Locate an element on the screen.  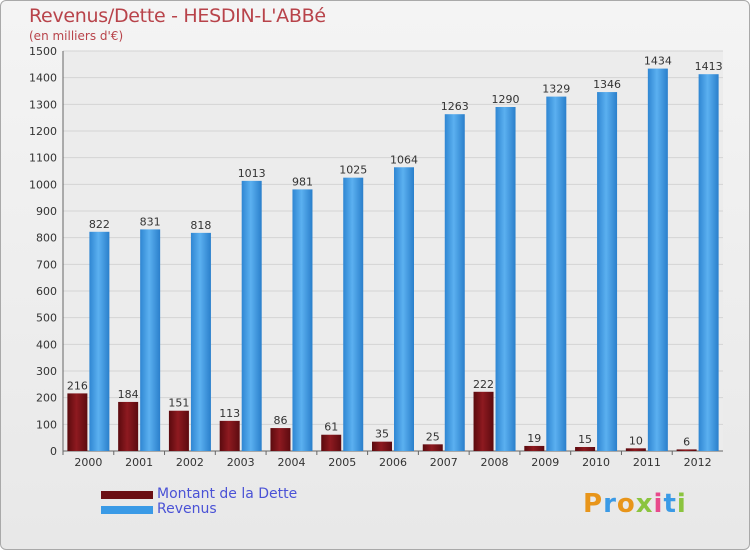
data-label-revenus: 831 is located at coordinates (150, 221).